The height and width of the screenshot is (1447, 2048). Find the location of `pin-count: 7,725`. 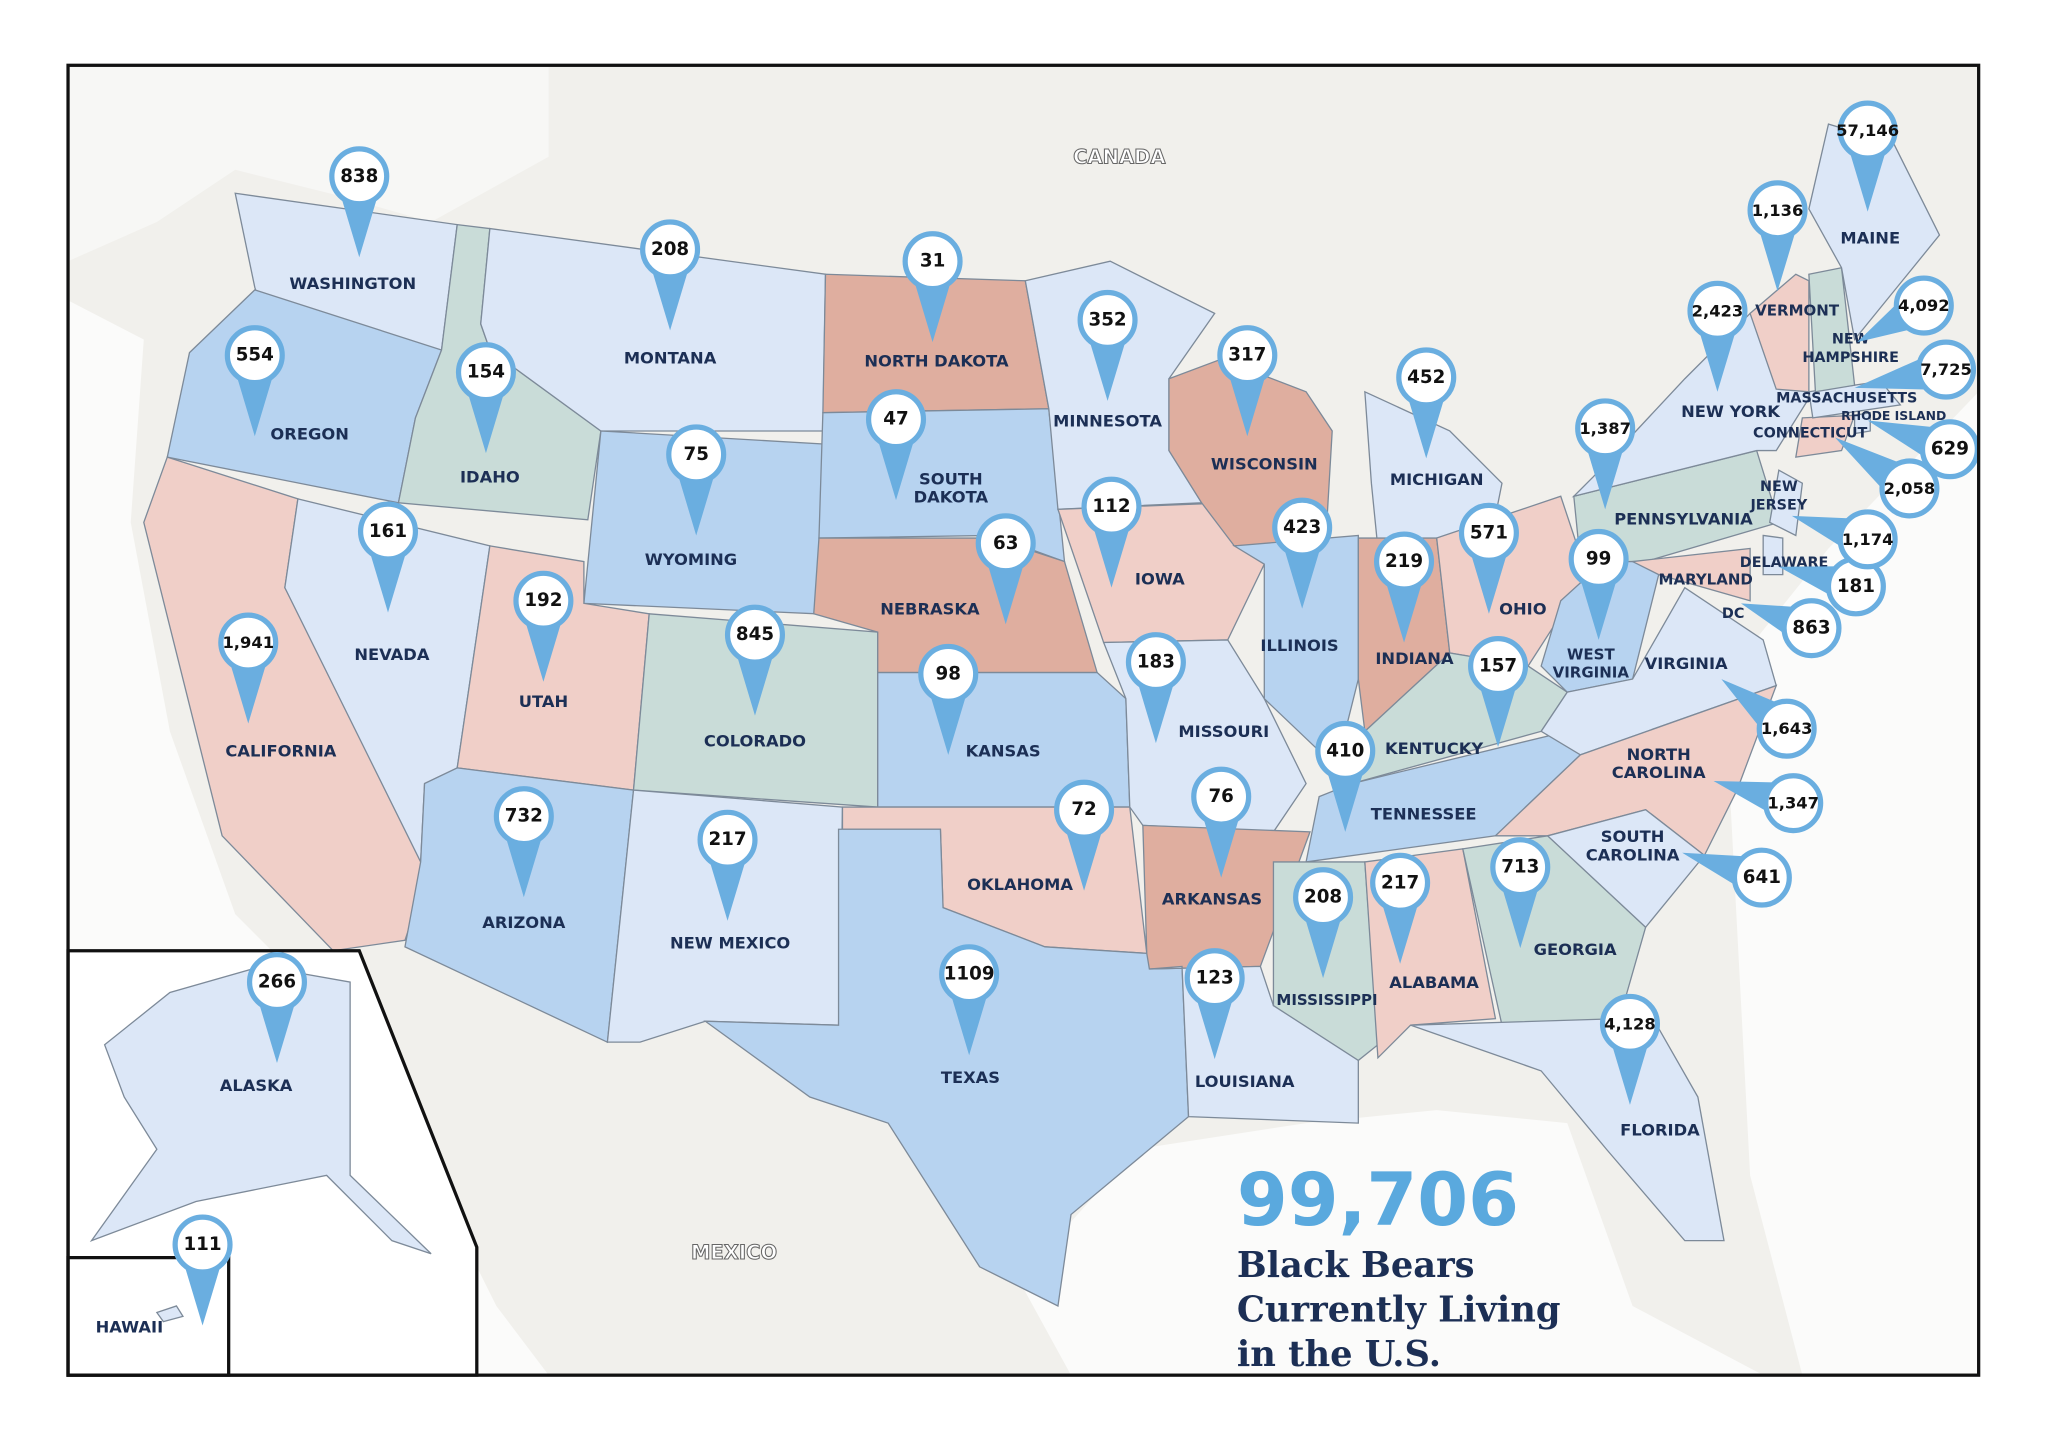

pin-count: 7,725 is located at coordinates (1946, 369).